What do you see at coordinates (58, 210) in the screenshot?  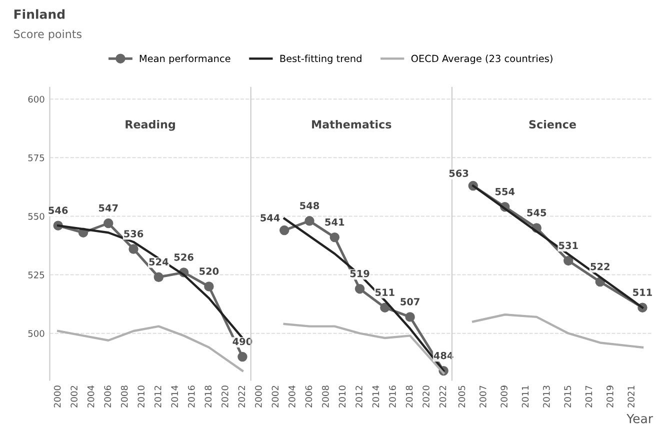 I see `data-label: 546` at bounding box center [58, 210].